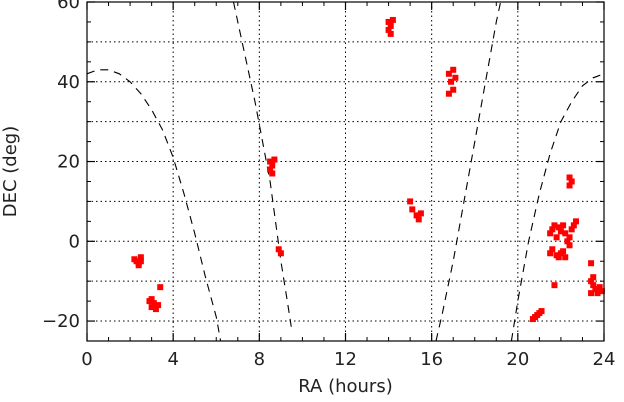 The height and width of the screenshot is (402, 624). Describe the element at coordinates (517, 359) in the screenshot. I see `x-tick-label: 20` at that location.